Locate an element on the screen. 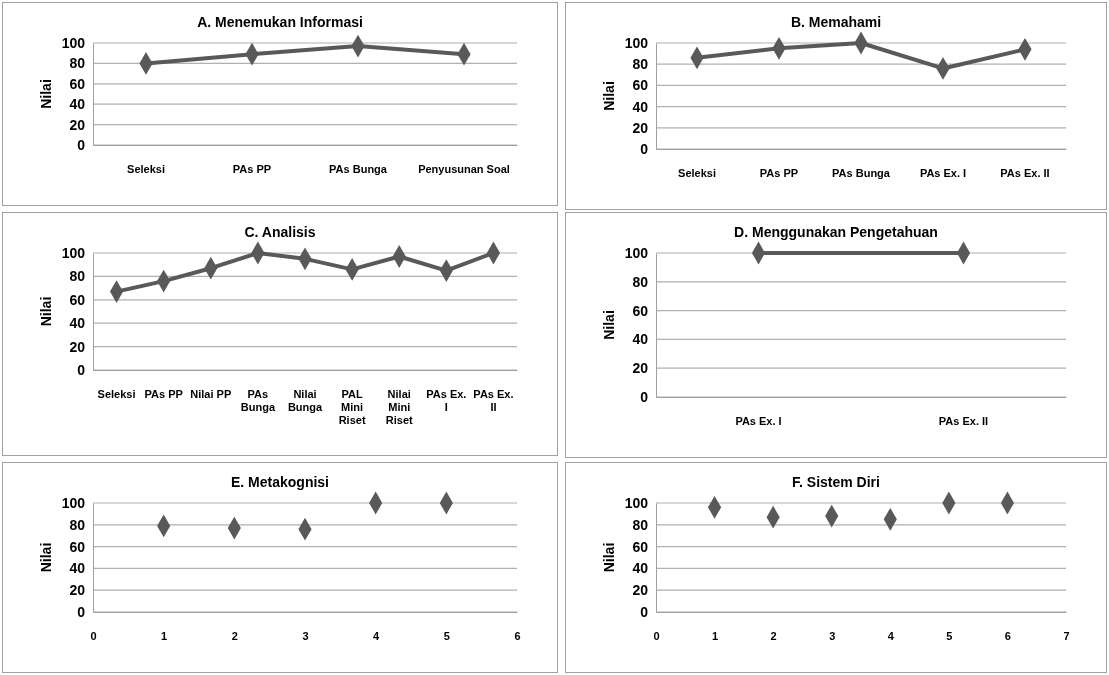 The width and height of the screenshot is (1109, 675). chart-title: A. Menemukan Informasi is located at coordinates (280, 22).